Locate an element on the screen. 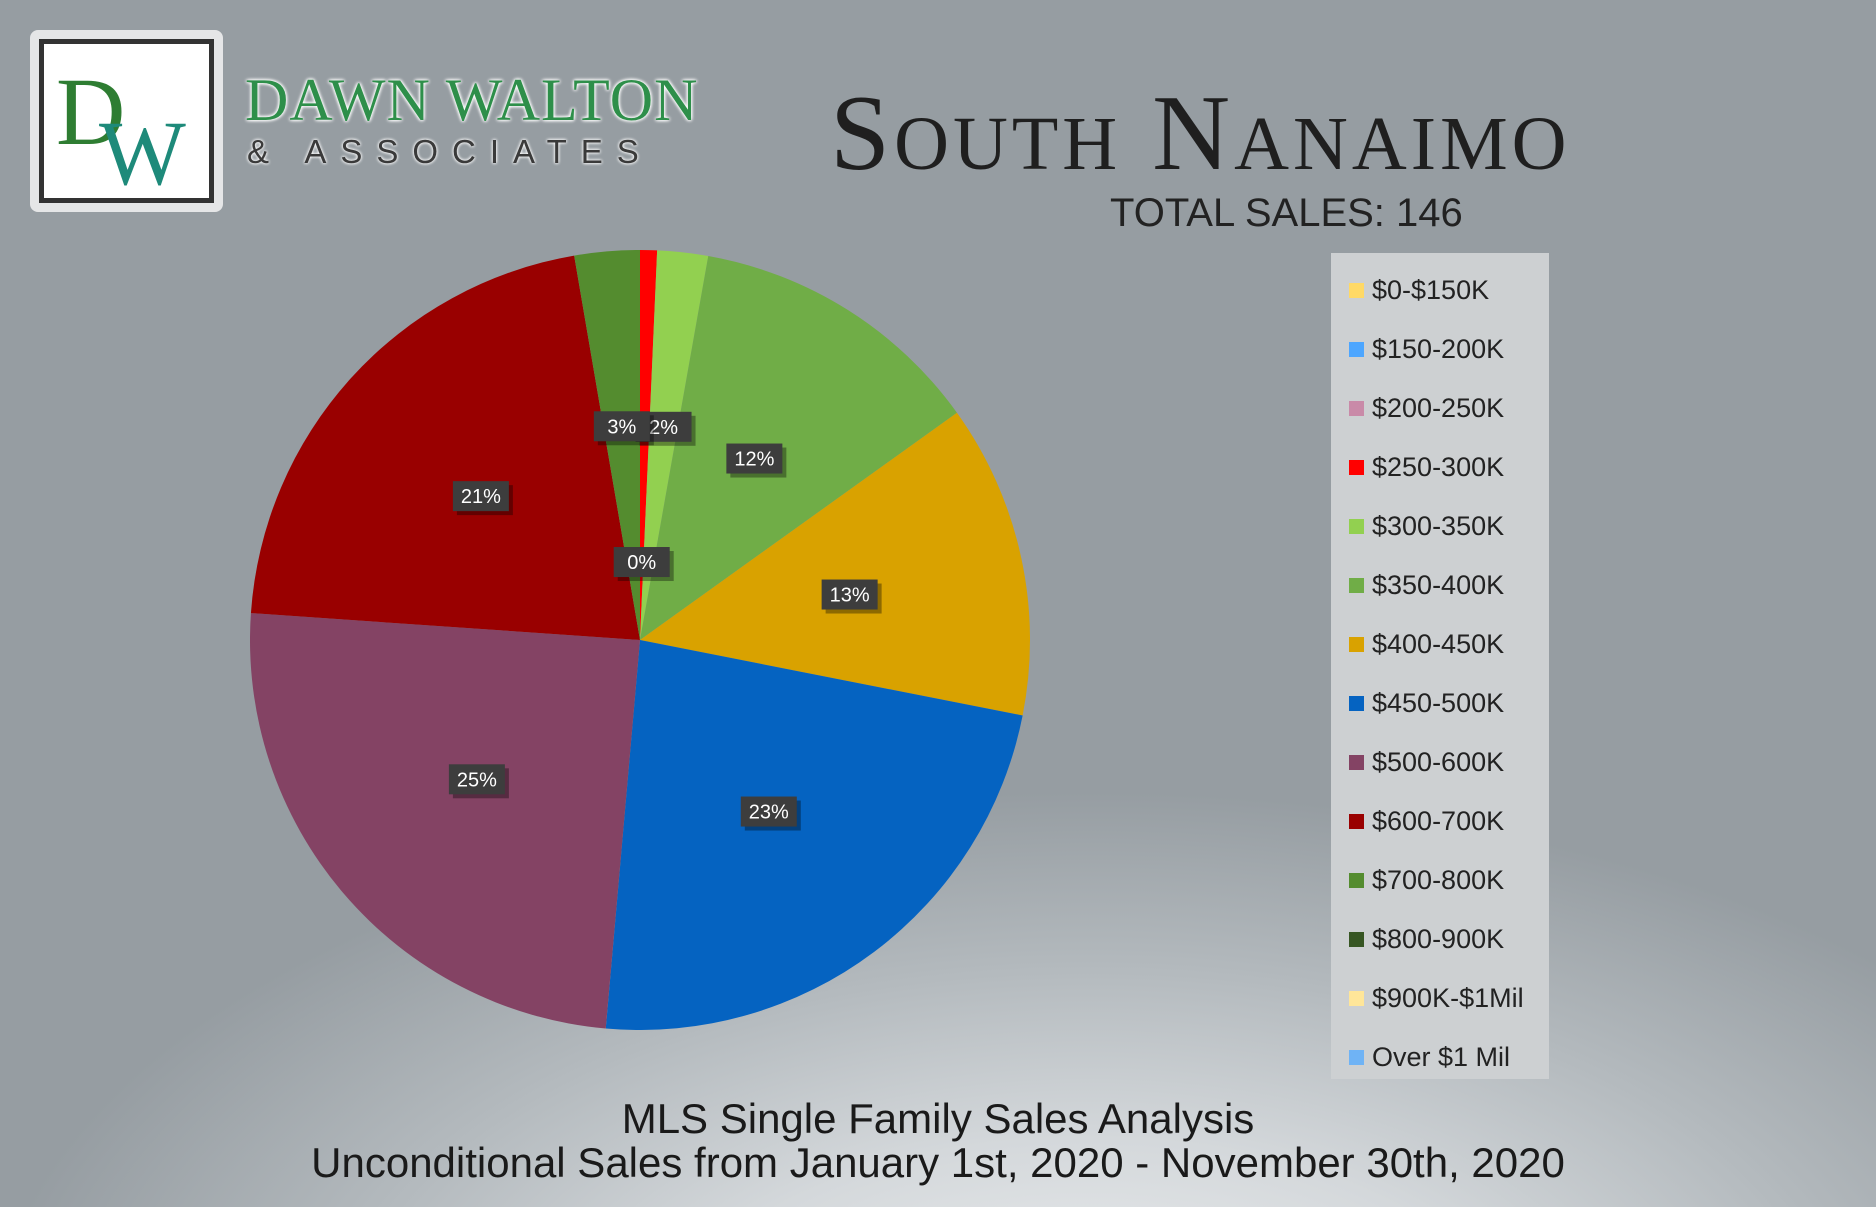  legend-label: Over $1 Mil is located at coordinates (1441, 1057).